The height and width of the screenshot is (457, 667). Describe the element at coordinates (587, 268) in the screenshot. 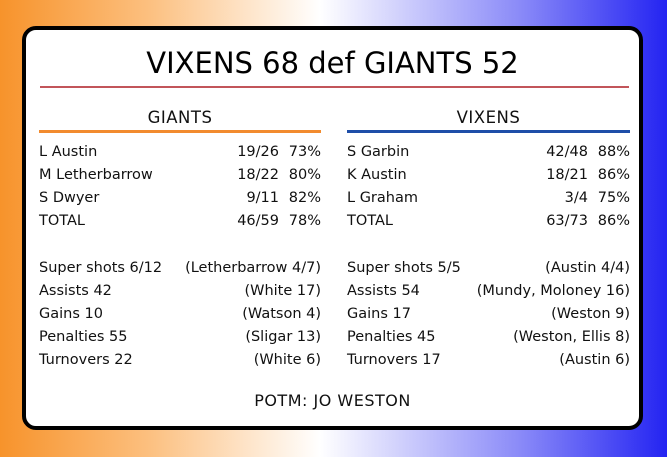

I see `stat-detail: (Austin 4/4)` at that location.